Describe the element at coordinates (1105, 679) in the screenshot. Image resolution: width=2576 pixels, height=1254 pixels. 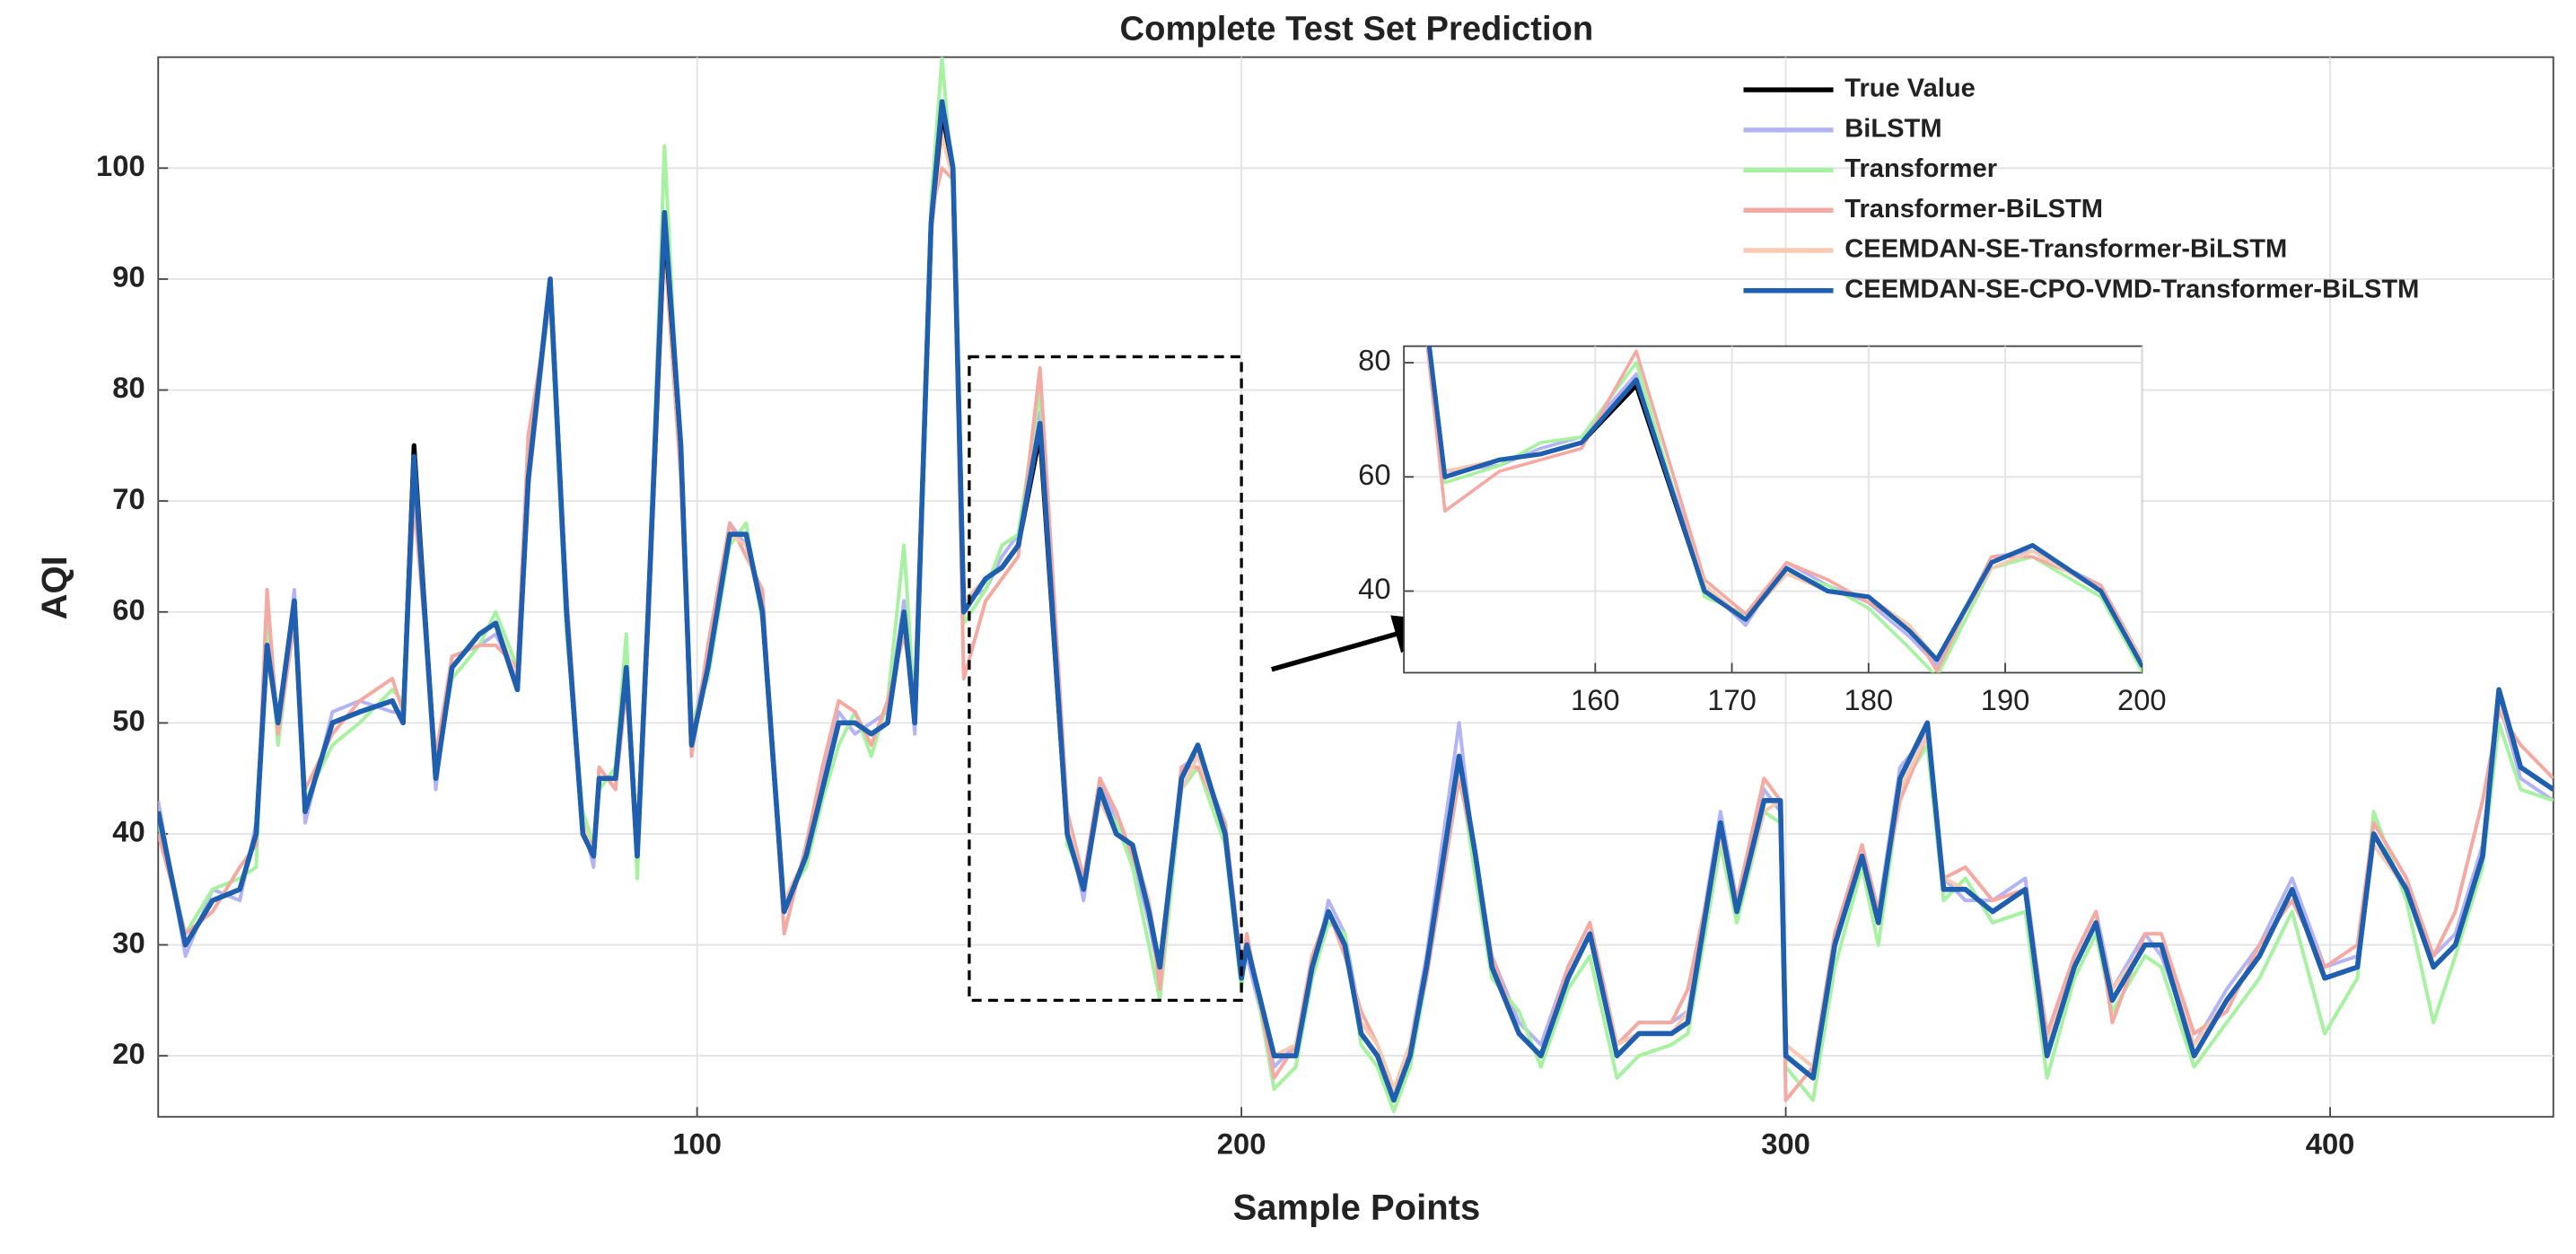
I see `zoom-box` at that location.